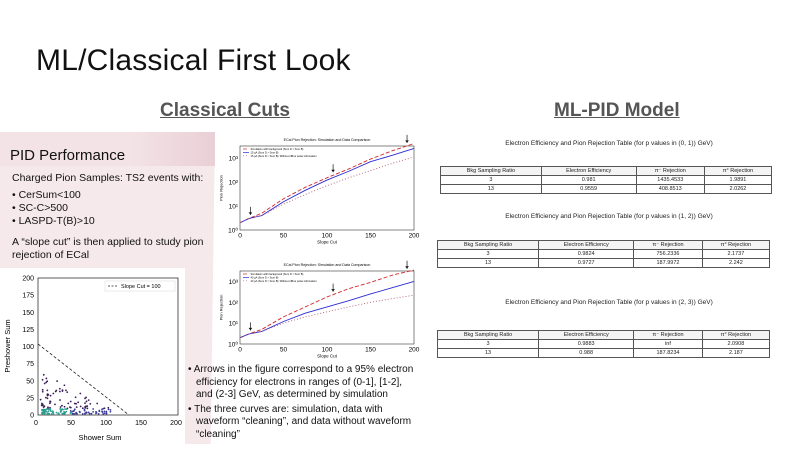 This screenshot has width=800, height=450. I want to click on scatter-x-tick: 50, so click(71, 423).